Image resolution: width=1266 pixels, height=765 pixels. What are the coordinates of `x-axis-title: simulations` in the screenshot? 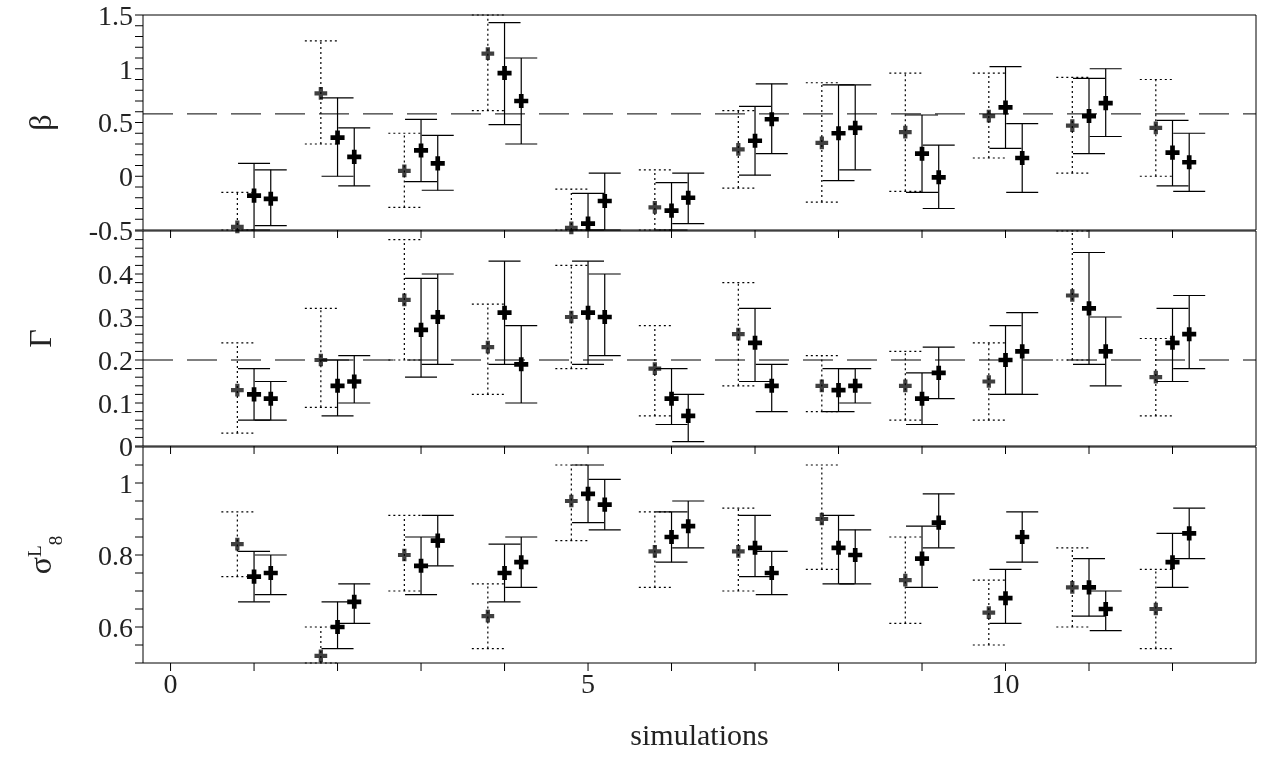 It's located at (699, 734).